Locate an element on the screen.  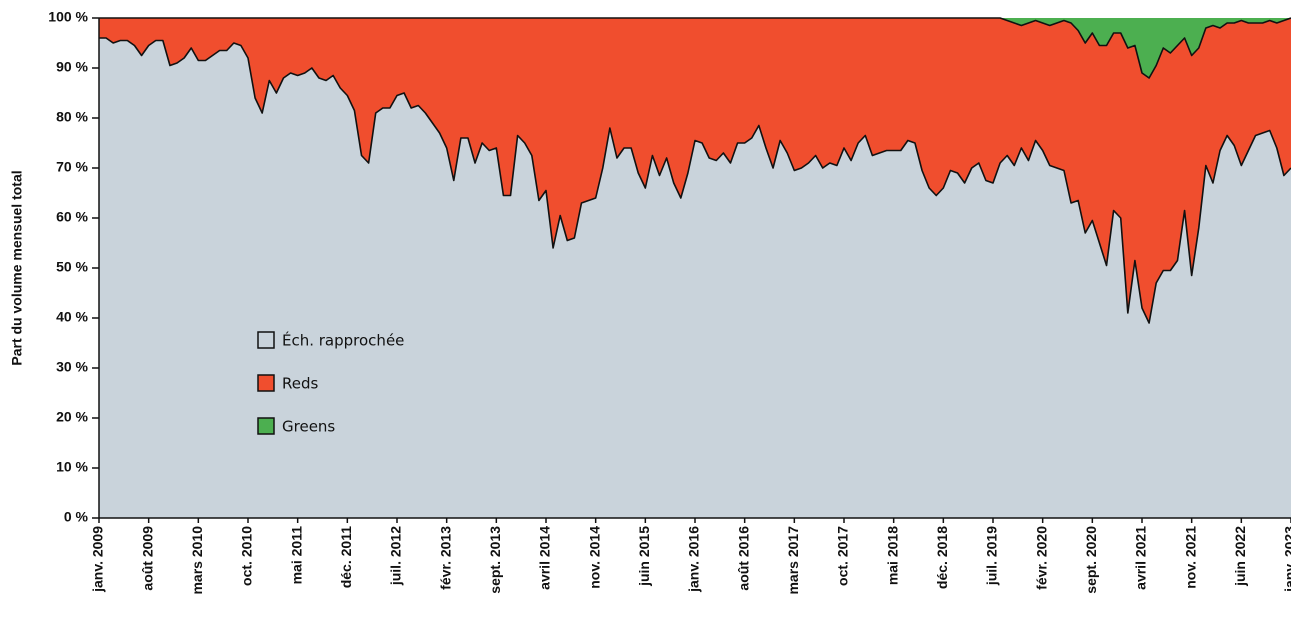
x-tick-label: nov. 2021 is located at coordinates (1190, 557).